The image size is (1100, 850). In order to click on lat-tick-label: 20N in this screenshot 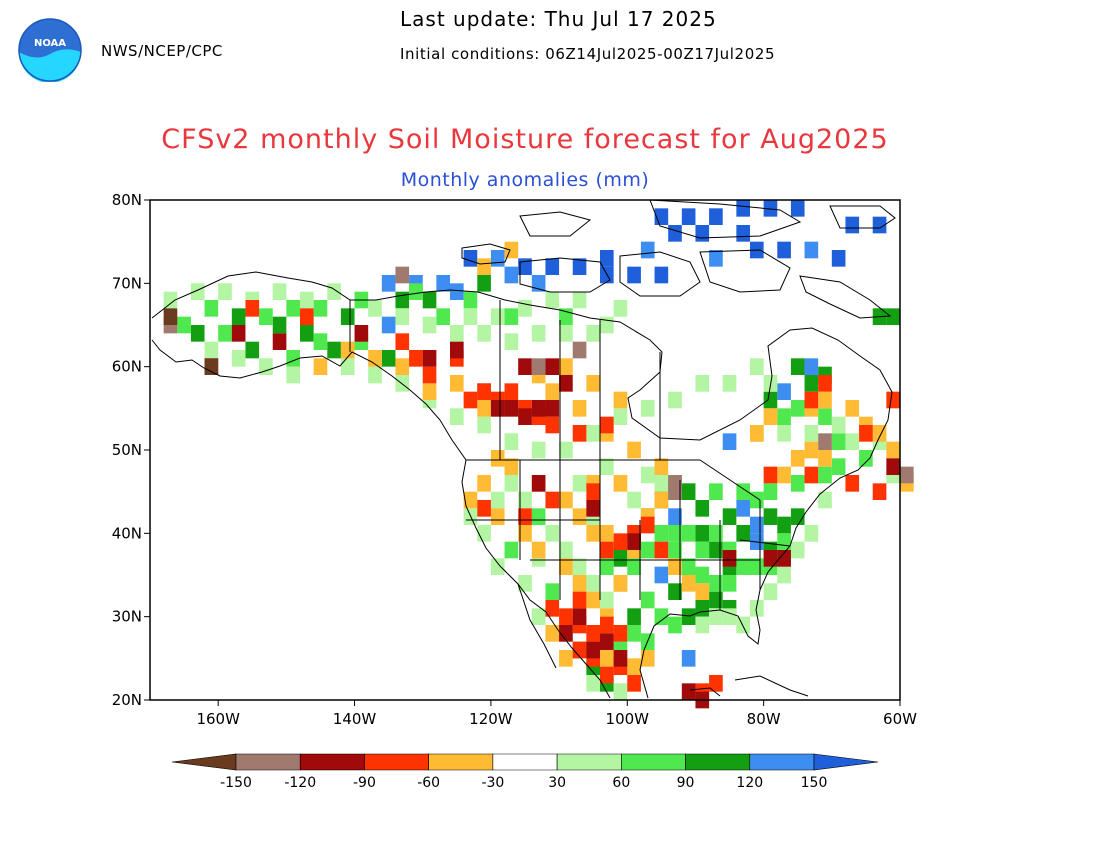, I will do `click(127, 700)`.